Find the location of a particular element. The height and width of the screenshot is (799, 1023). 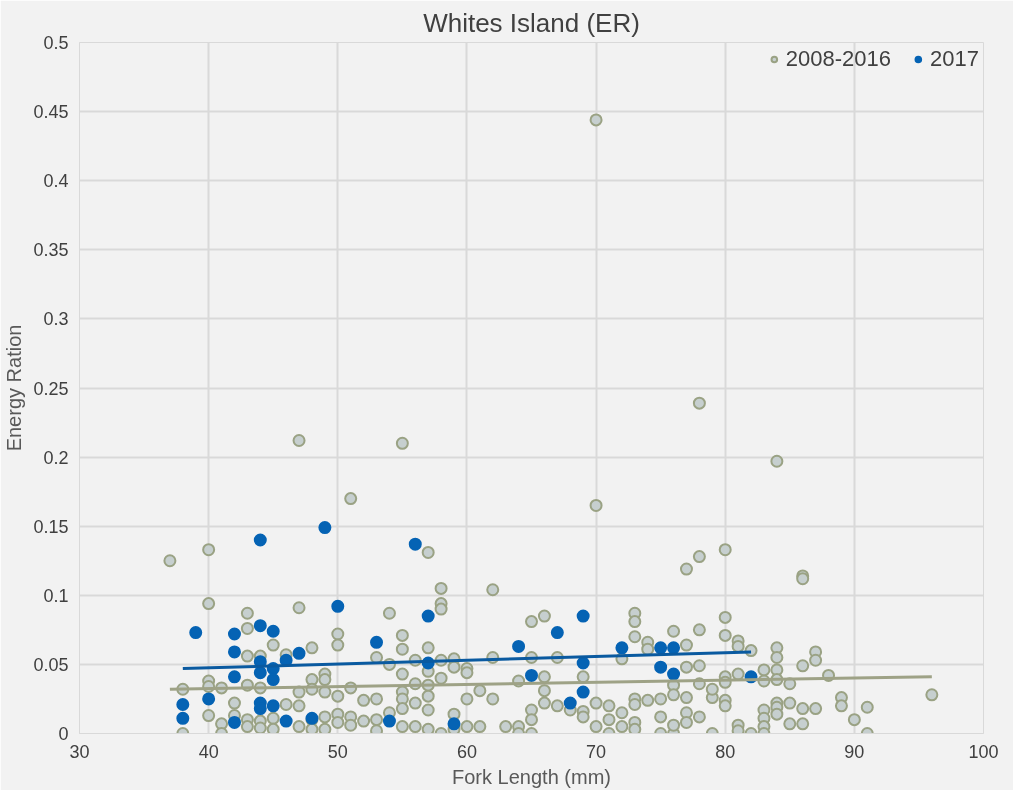

y-tick-label: 0.4 is located at coordinates (56, 181).